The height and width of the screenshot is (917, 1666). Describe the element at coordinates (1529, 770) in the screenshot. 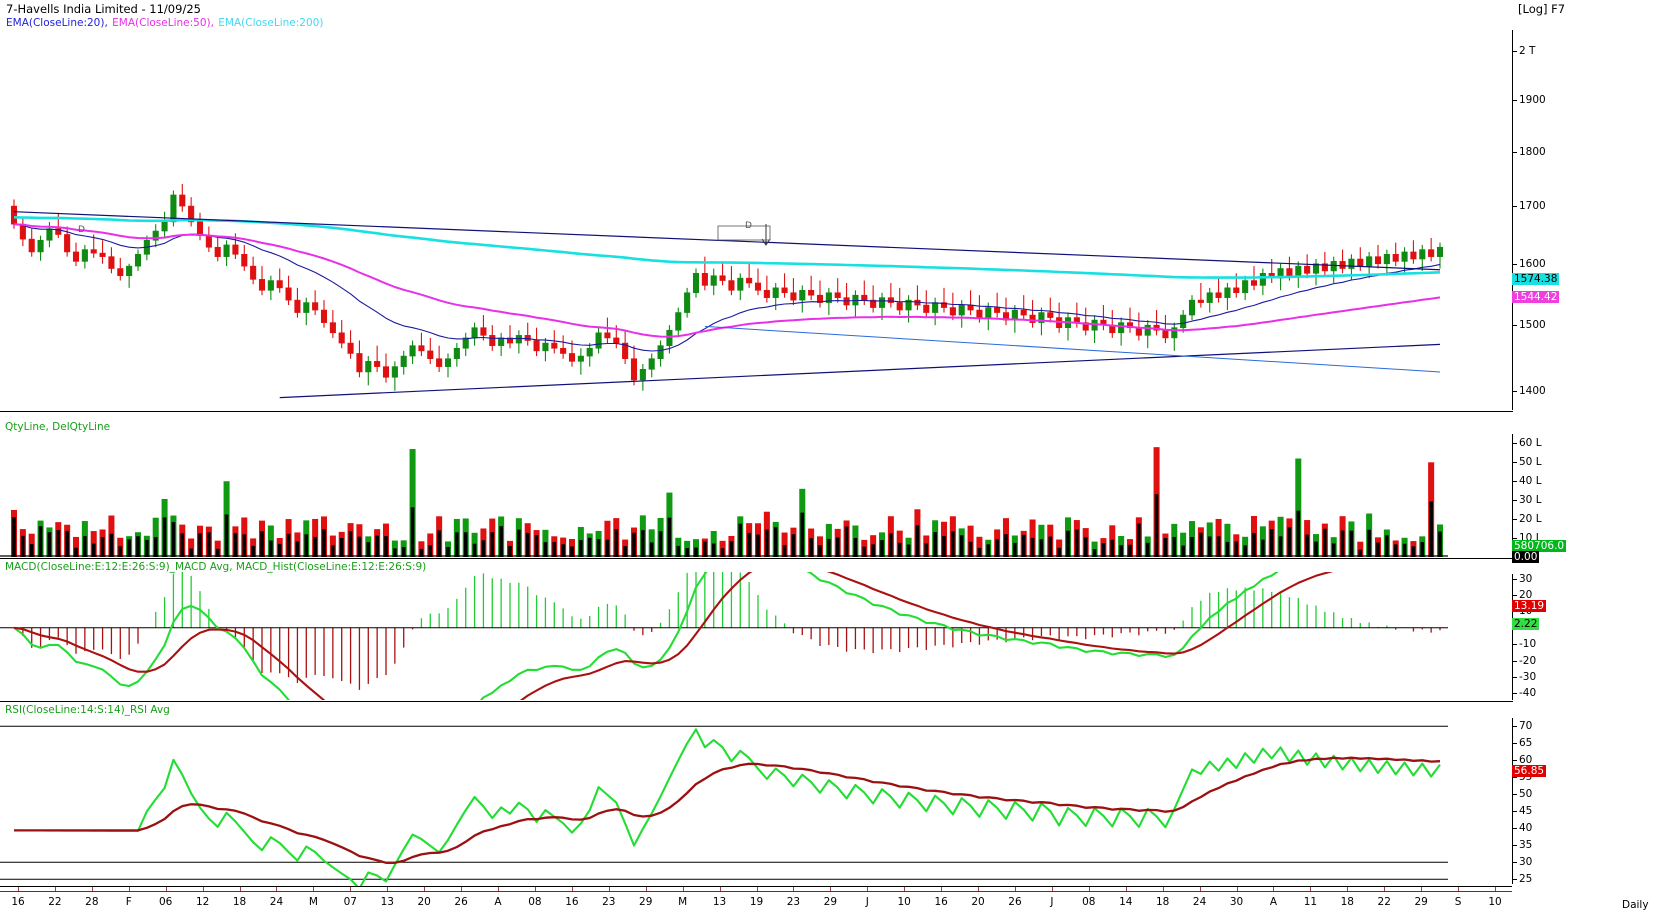

I see `rsi-value-tag: 56.85` at that location.